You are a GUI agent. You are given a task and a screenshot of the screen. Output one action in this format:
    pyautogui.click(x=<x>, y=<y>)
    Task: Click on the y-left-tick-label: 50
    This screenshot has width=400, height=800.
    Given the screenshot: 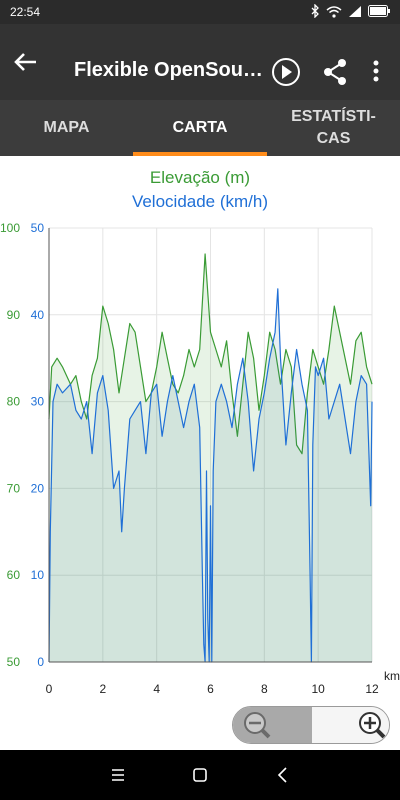 What is the action you would take?
    pyautogui.click(x=14, y=662)
    